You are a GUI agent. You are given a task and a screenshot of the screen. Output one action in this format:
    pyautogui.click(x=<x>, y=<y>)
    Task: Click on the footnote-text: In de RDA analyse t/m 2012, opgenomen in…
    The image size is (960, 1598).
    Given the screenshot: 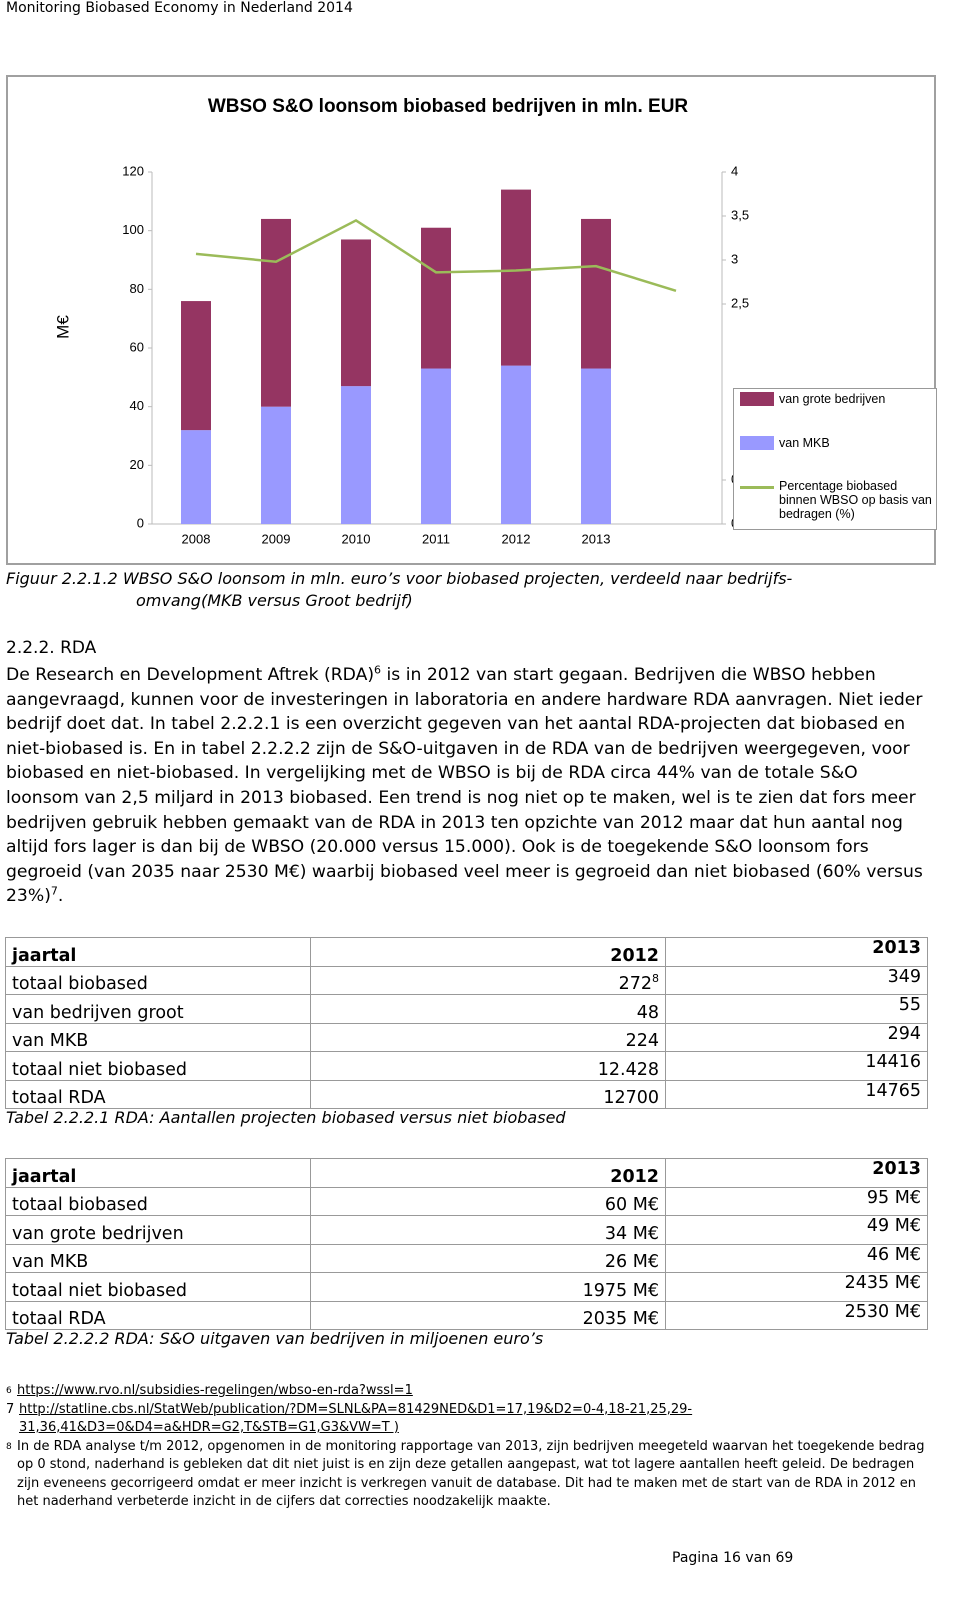 What is the action you would take?
    pyautogui.click(x=471, y=1474)
    